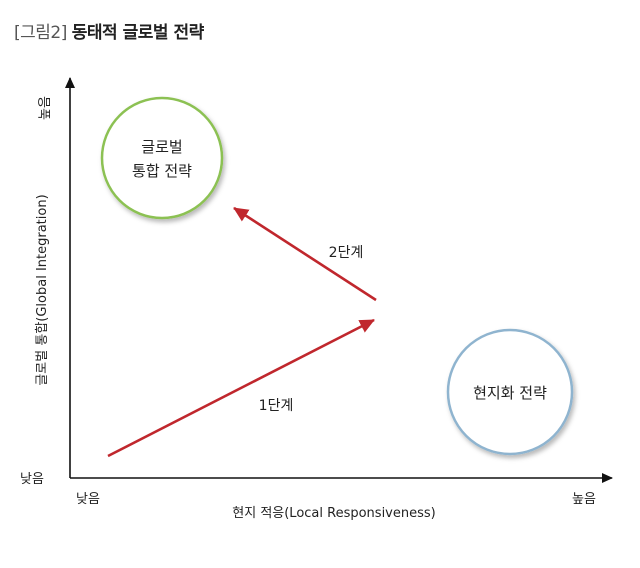  I want to click on global-strategy-label-line2: 통합 전략, so click(162, 171).